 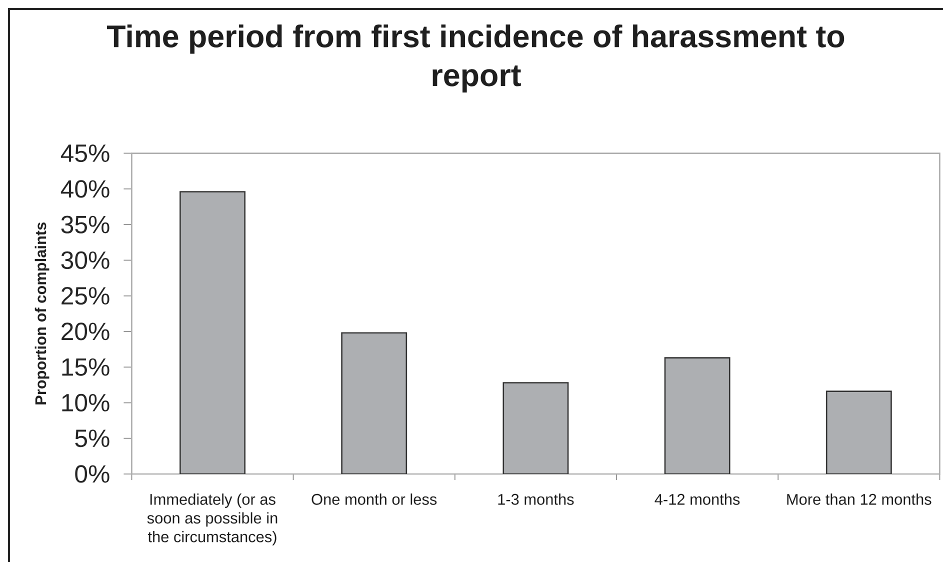 I want to click on y-tick-label: 5%, so click(x=92, y=439).